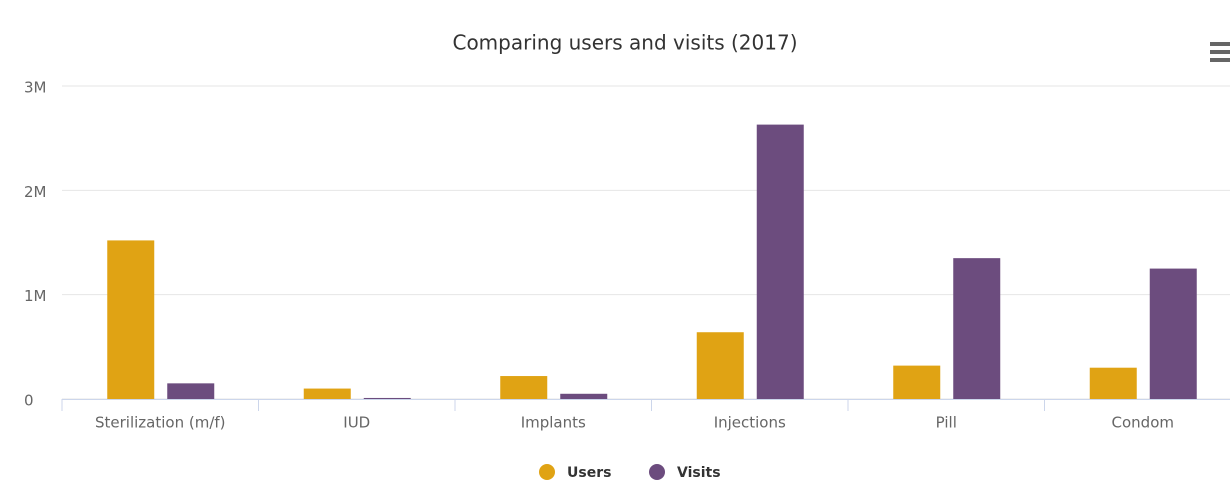 The image size is (1230, 480). I want to click on x-tick-label: Condom, so click(1143, 423).